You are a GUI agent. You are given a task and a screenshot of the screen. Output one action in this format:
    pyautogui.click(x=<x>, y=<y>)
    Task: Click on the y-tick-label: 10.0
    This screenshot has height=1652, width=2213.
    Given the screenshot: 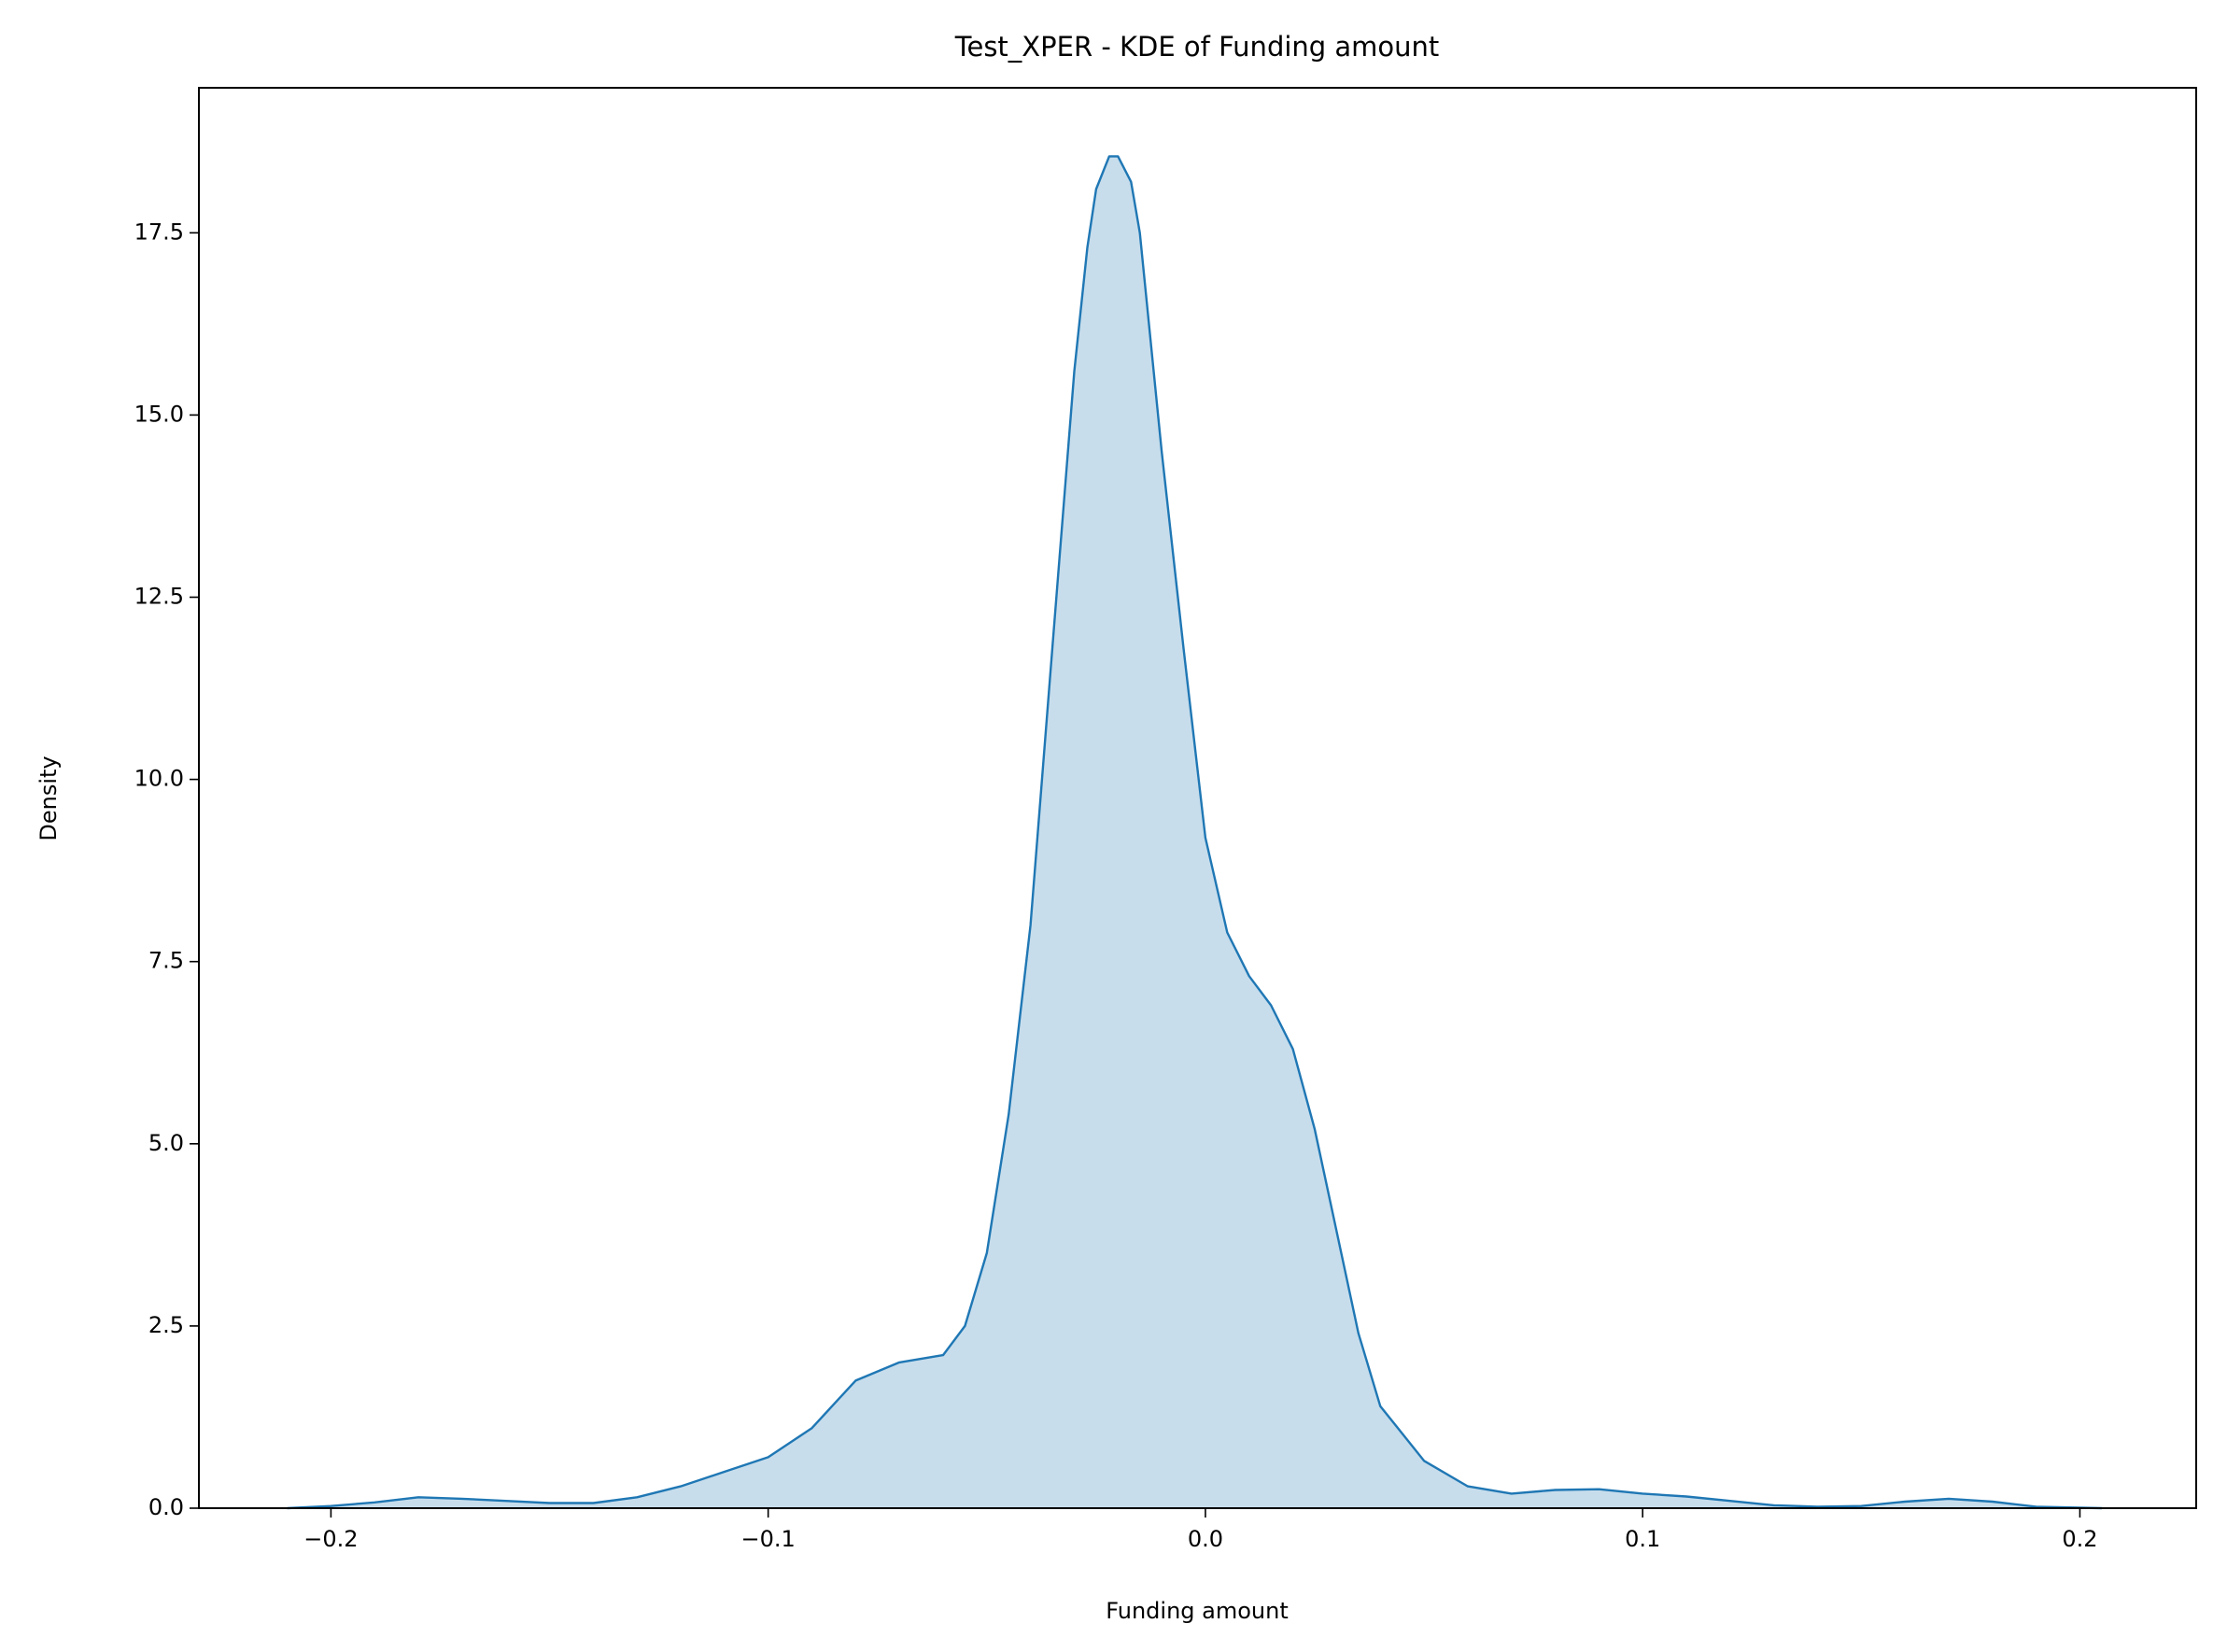 What is the action you would take?
    pyautogui.click(x=159, y=779)
    